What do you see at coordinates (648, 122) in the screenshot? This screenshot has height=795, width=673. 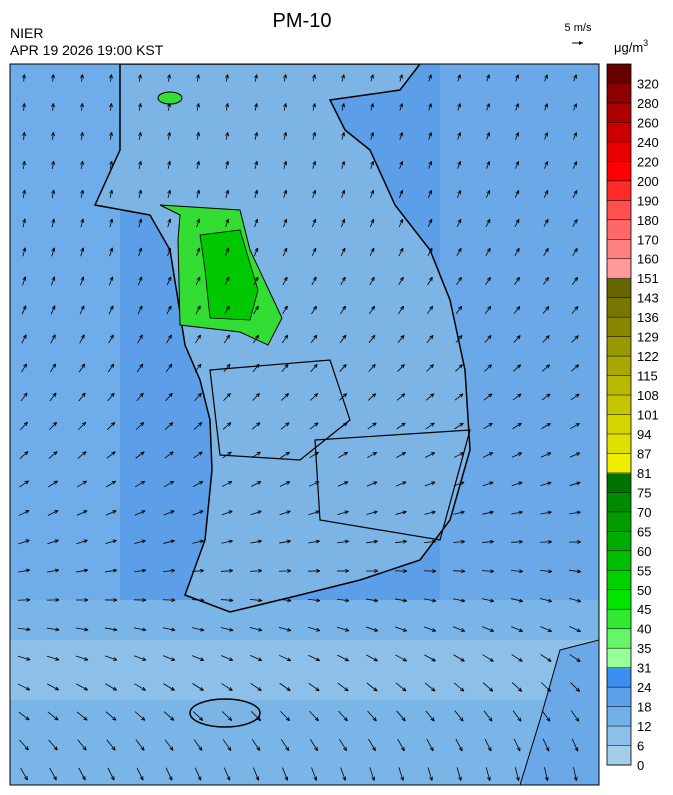 I see `colorbar-tick-label: 260` at bounding box center [648, 122].